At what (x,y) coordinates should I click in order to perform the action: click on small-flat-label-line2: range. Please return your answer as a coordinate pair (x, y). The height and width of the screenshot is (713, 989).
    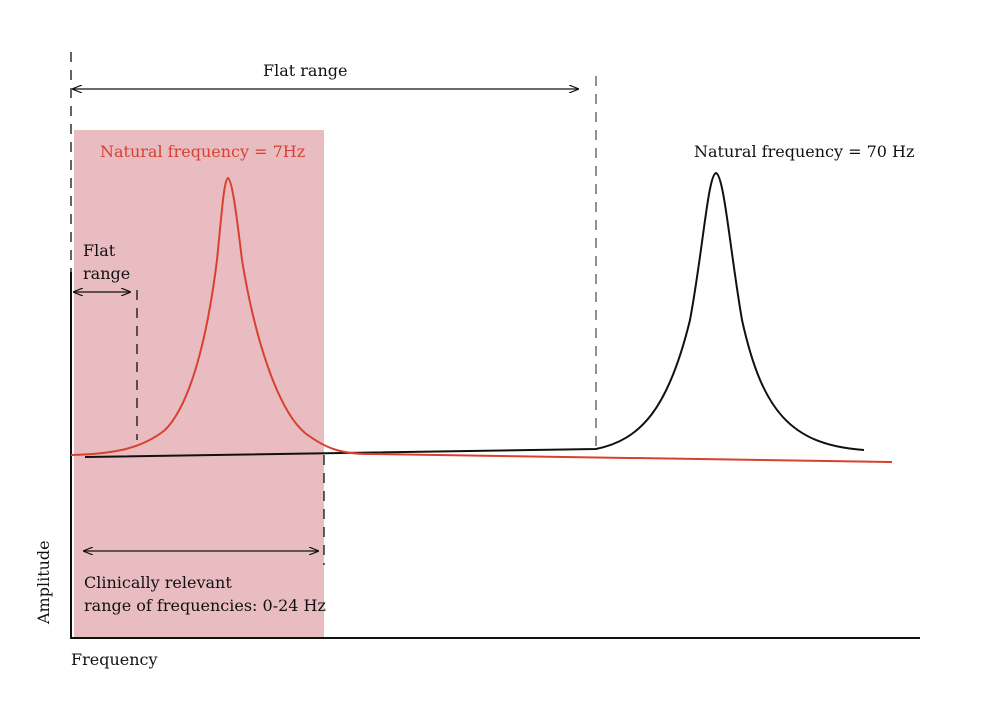
    Looking at the image, I should click on (106, 273).